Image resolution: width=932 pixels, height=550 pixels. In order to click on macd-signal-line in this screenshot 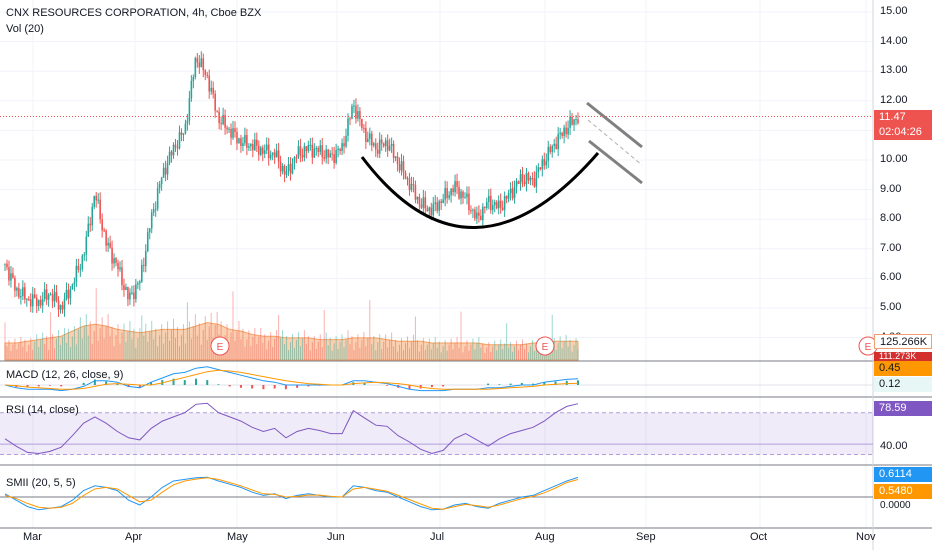, I will do `click(291, 379)`.